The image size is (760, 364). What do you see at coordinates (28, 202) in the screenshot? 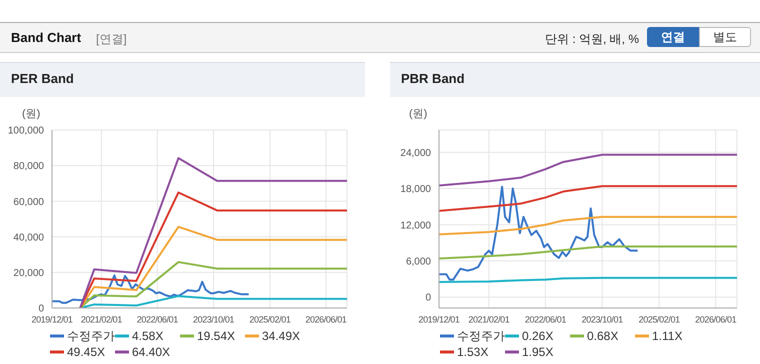
I see `y-tick-label: 60,000` at bounding box center [28, 202].